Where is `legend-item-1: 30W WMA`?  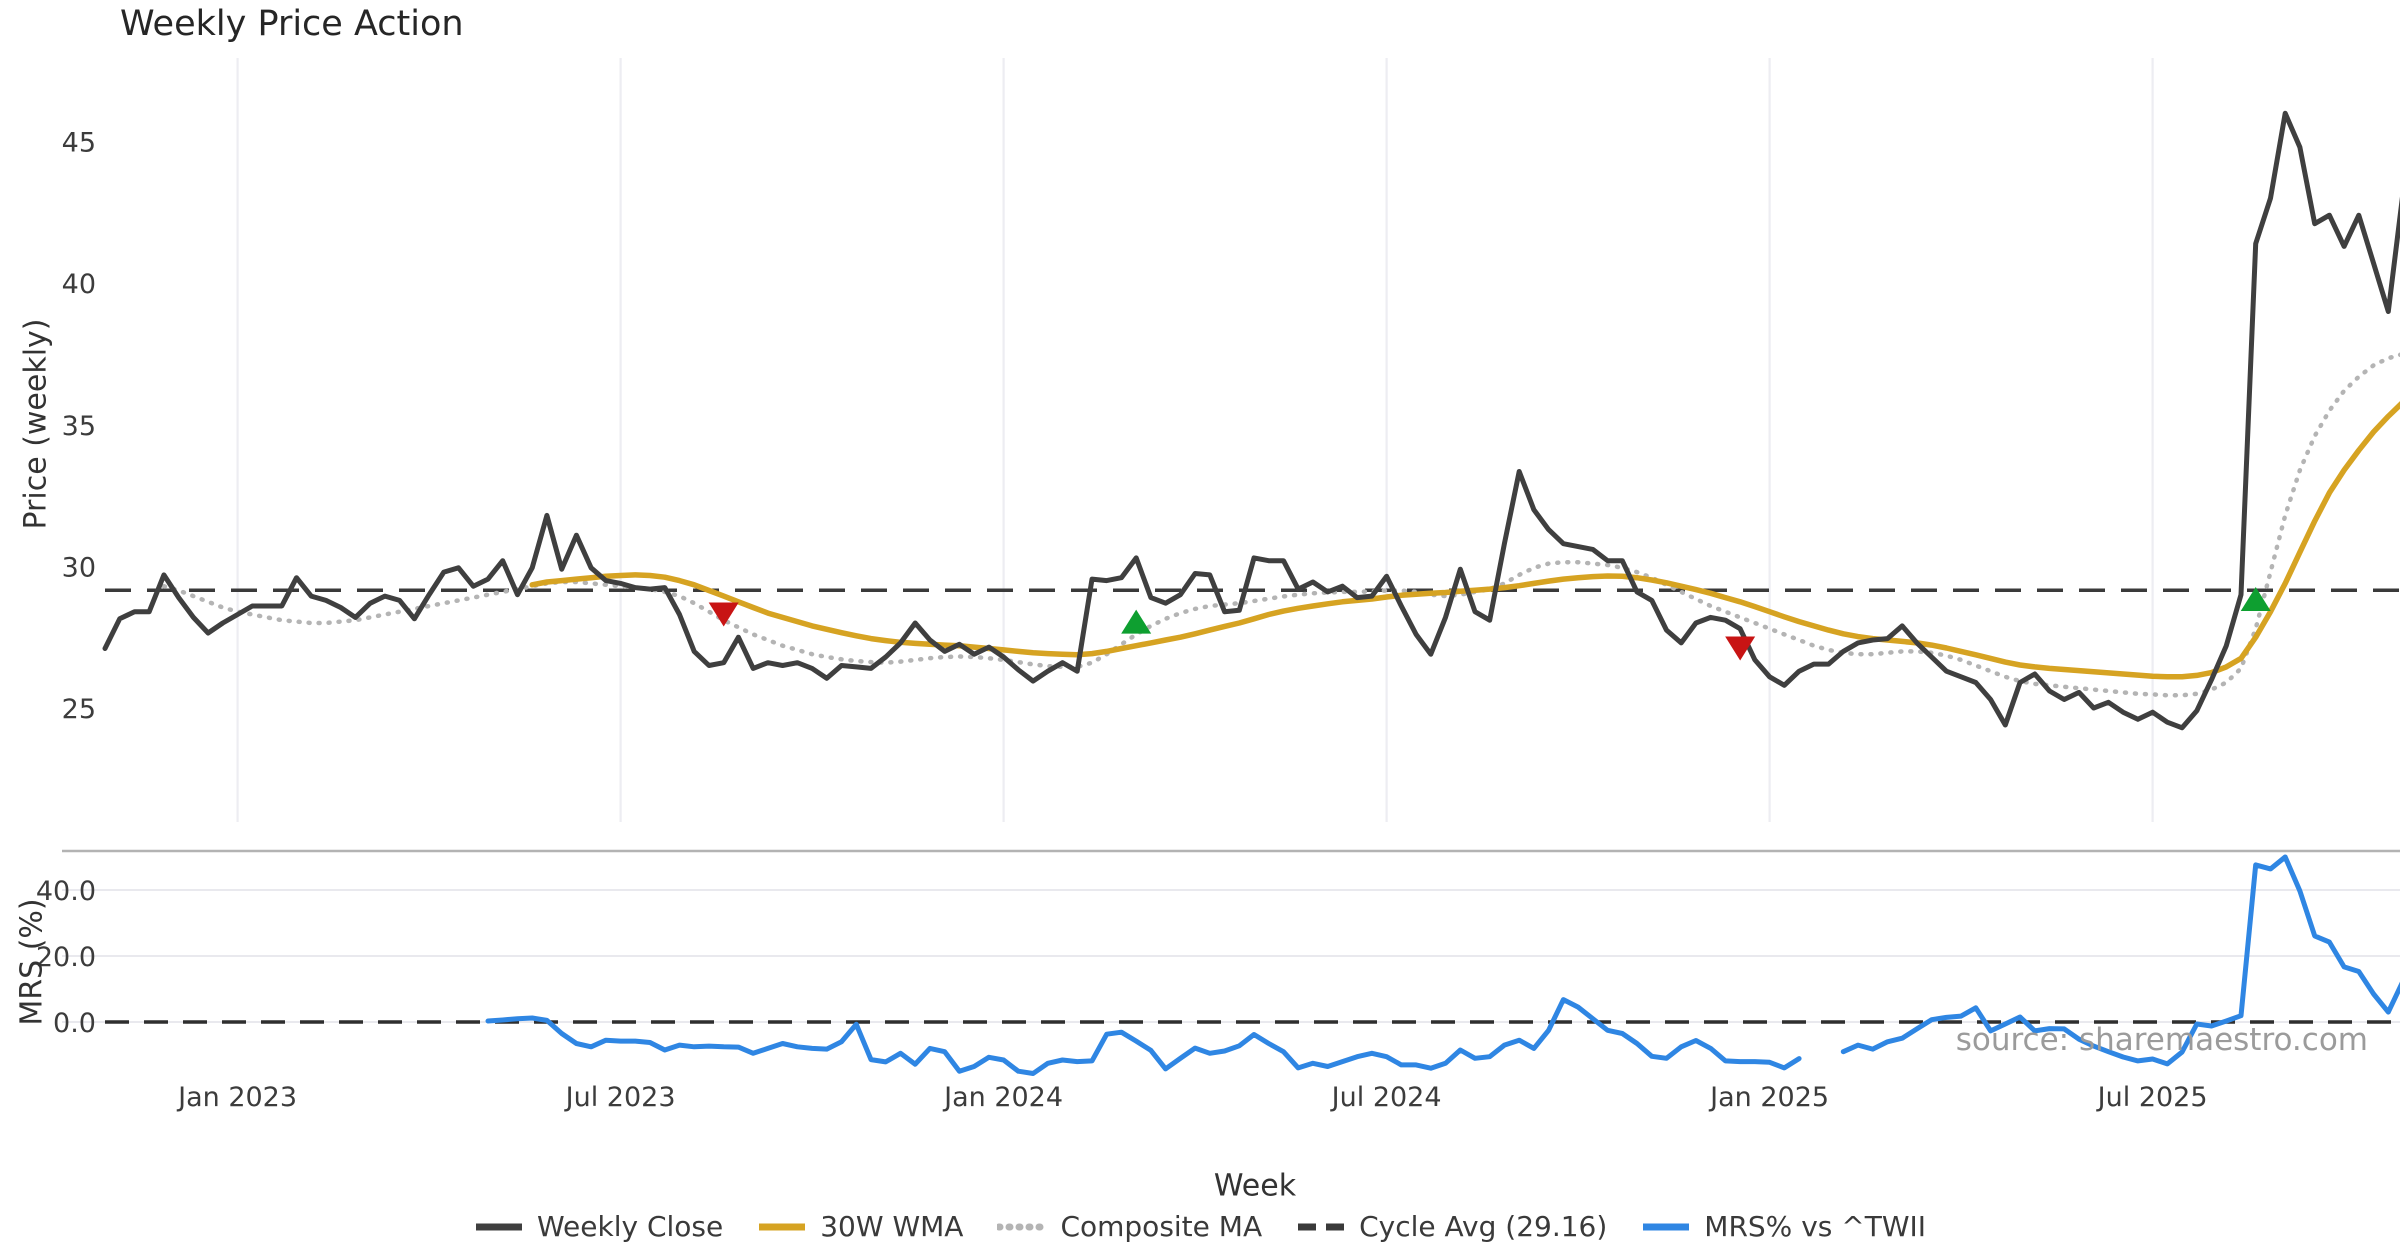 legend-item-1: 30W WMA is located at coordinates (860, 1226).